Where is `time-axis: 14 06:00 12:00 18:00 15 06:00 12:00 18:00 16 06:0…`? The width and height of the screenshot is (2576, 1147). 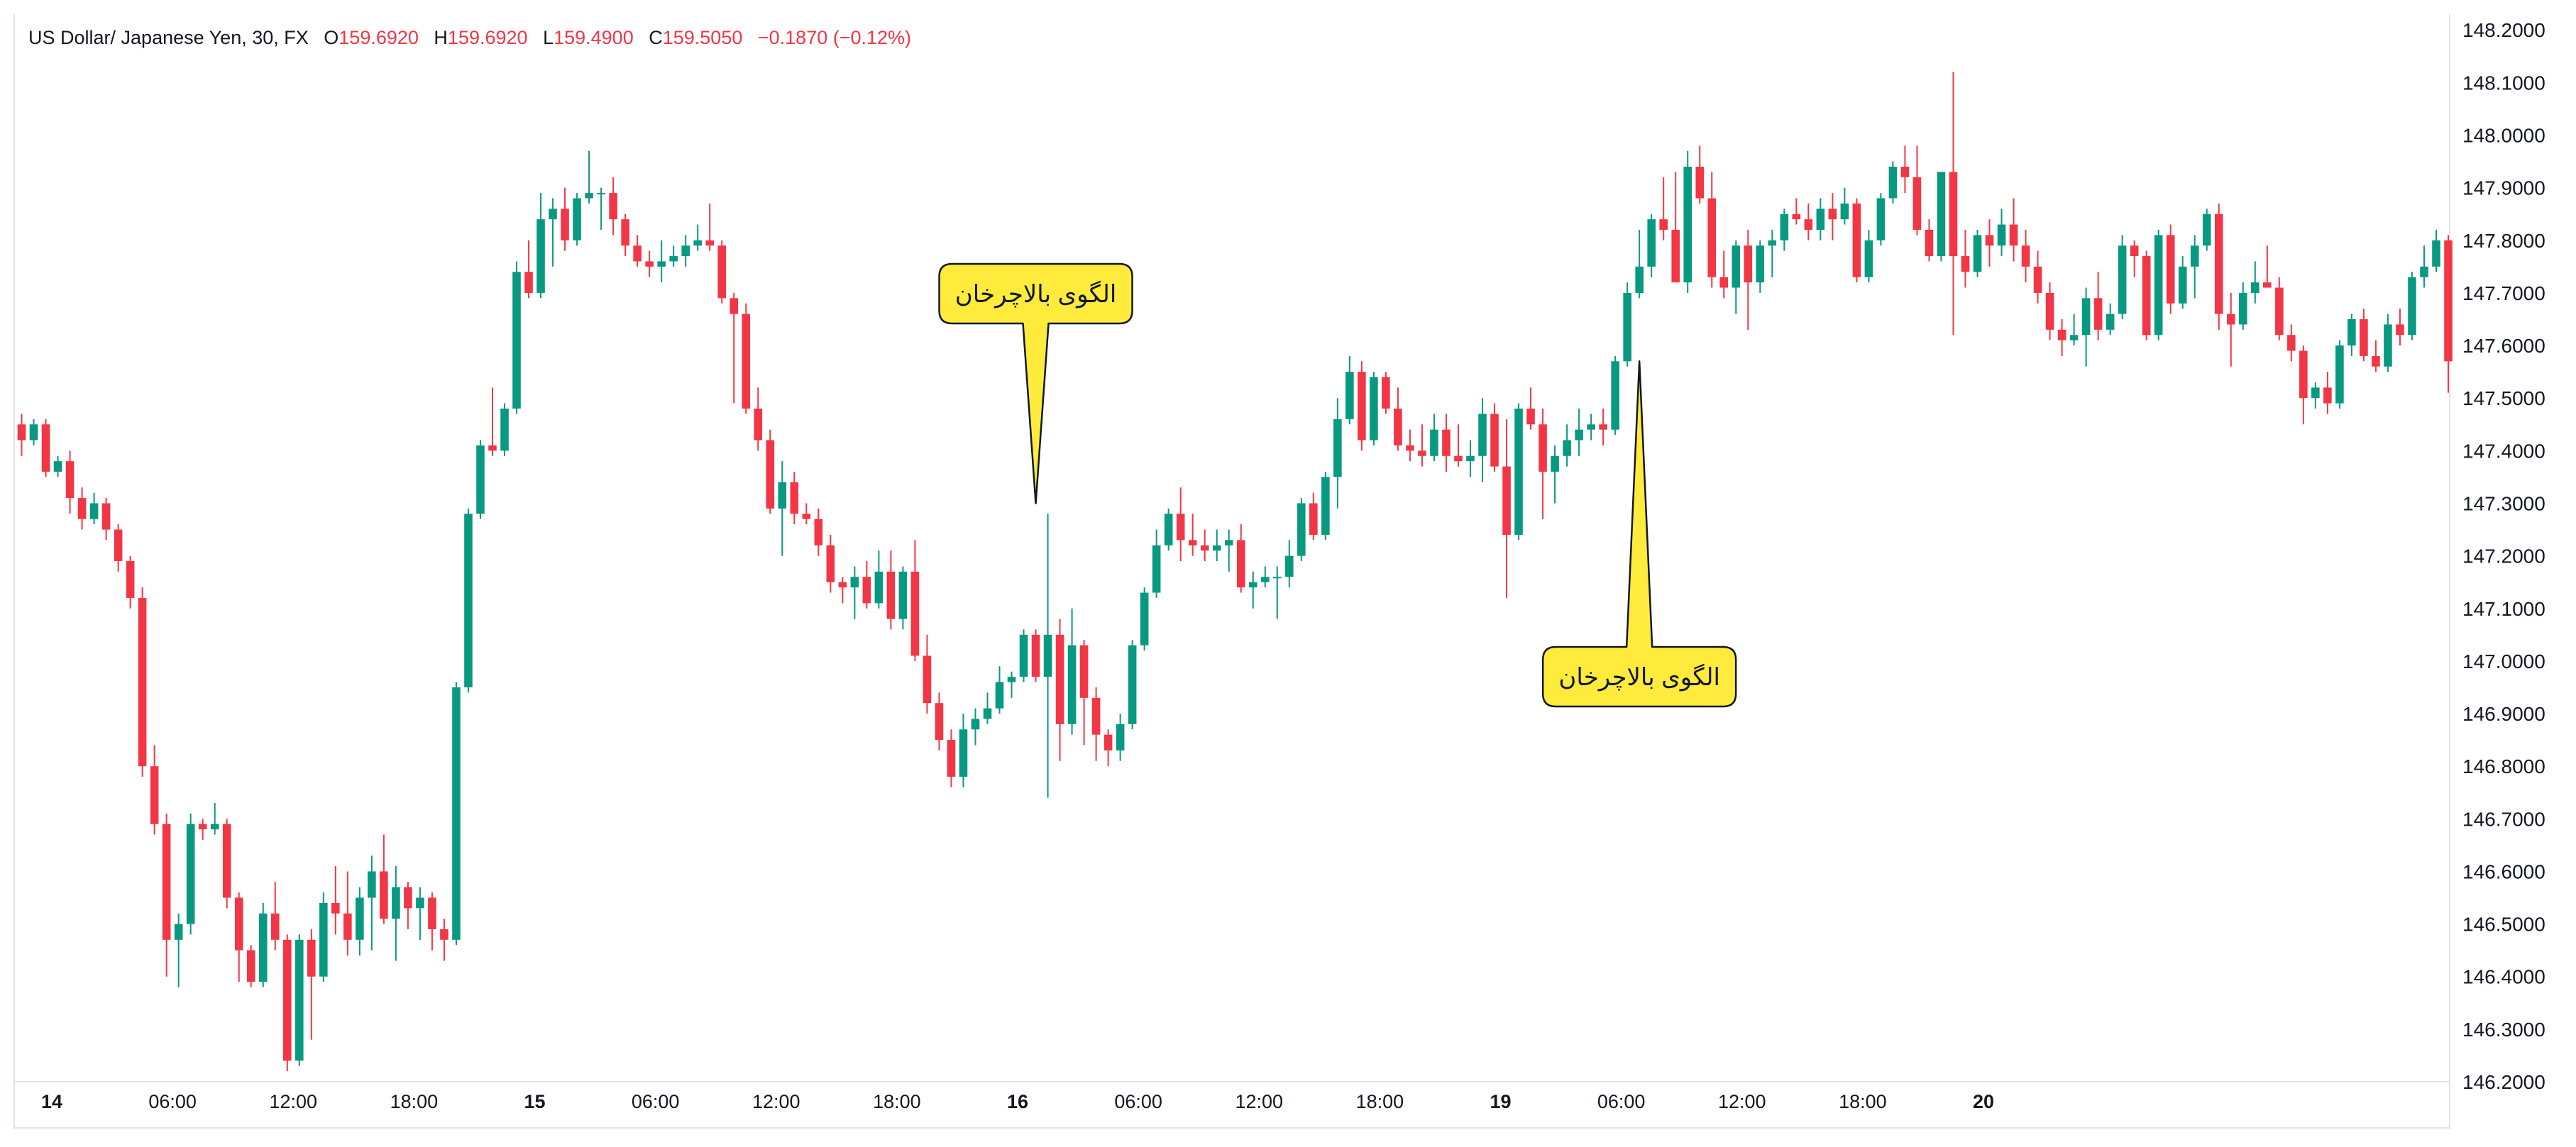 time-axis: 14 06:00 12:00 18:00 15 06:00 12:00 18:00 16 06:0… is located at coordinates (1017, 1101).